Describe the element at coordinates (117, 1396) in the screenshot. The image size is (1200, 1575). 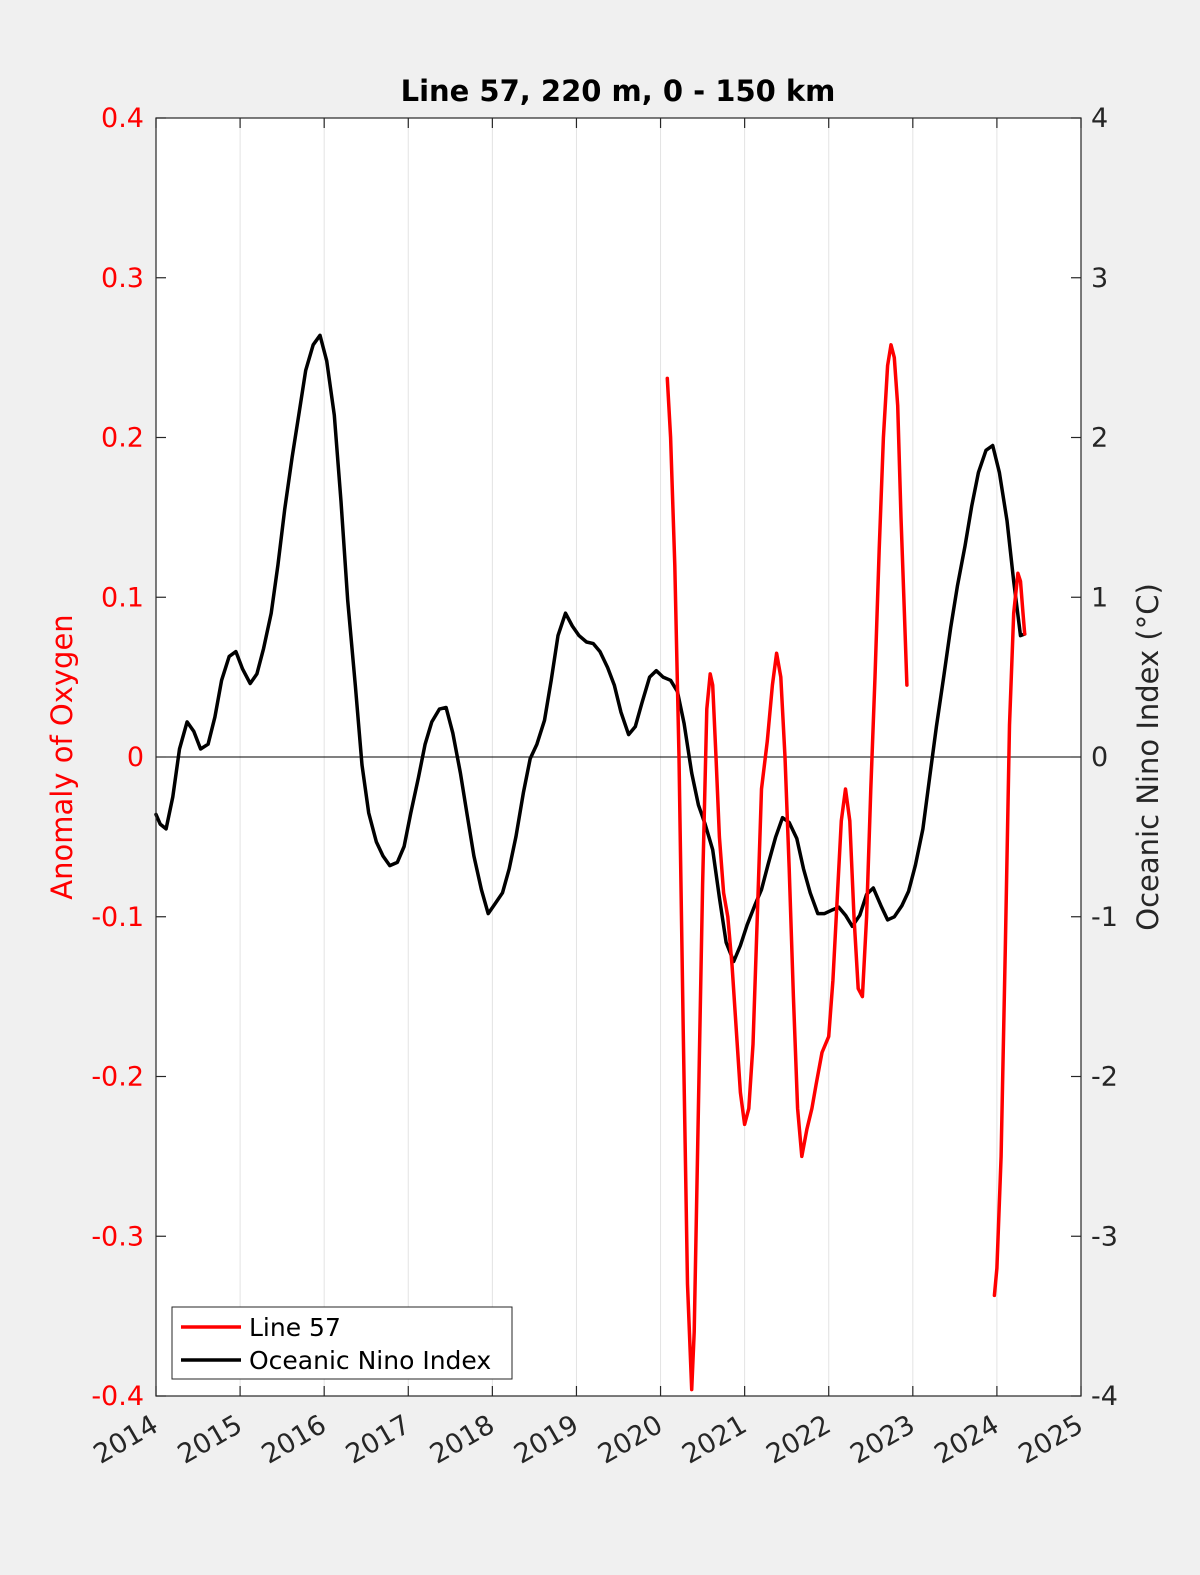
I see `y-left-tick-label: -0.4` at that location.